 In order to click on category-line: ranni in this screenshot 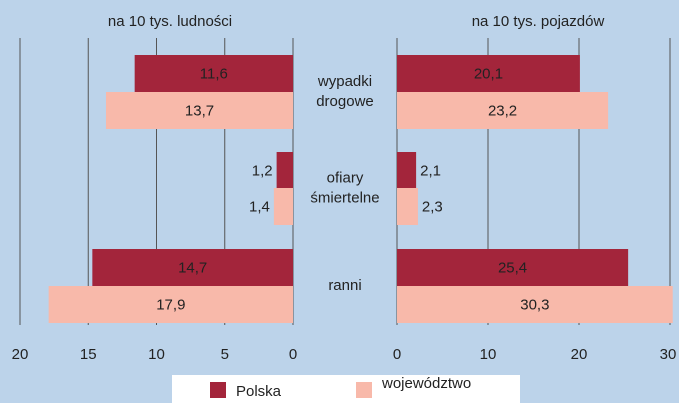, I will do `click(344, 285)`.